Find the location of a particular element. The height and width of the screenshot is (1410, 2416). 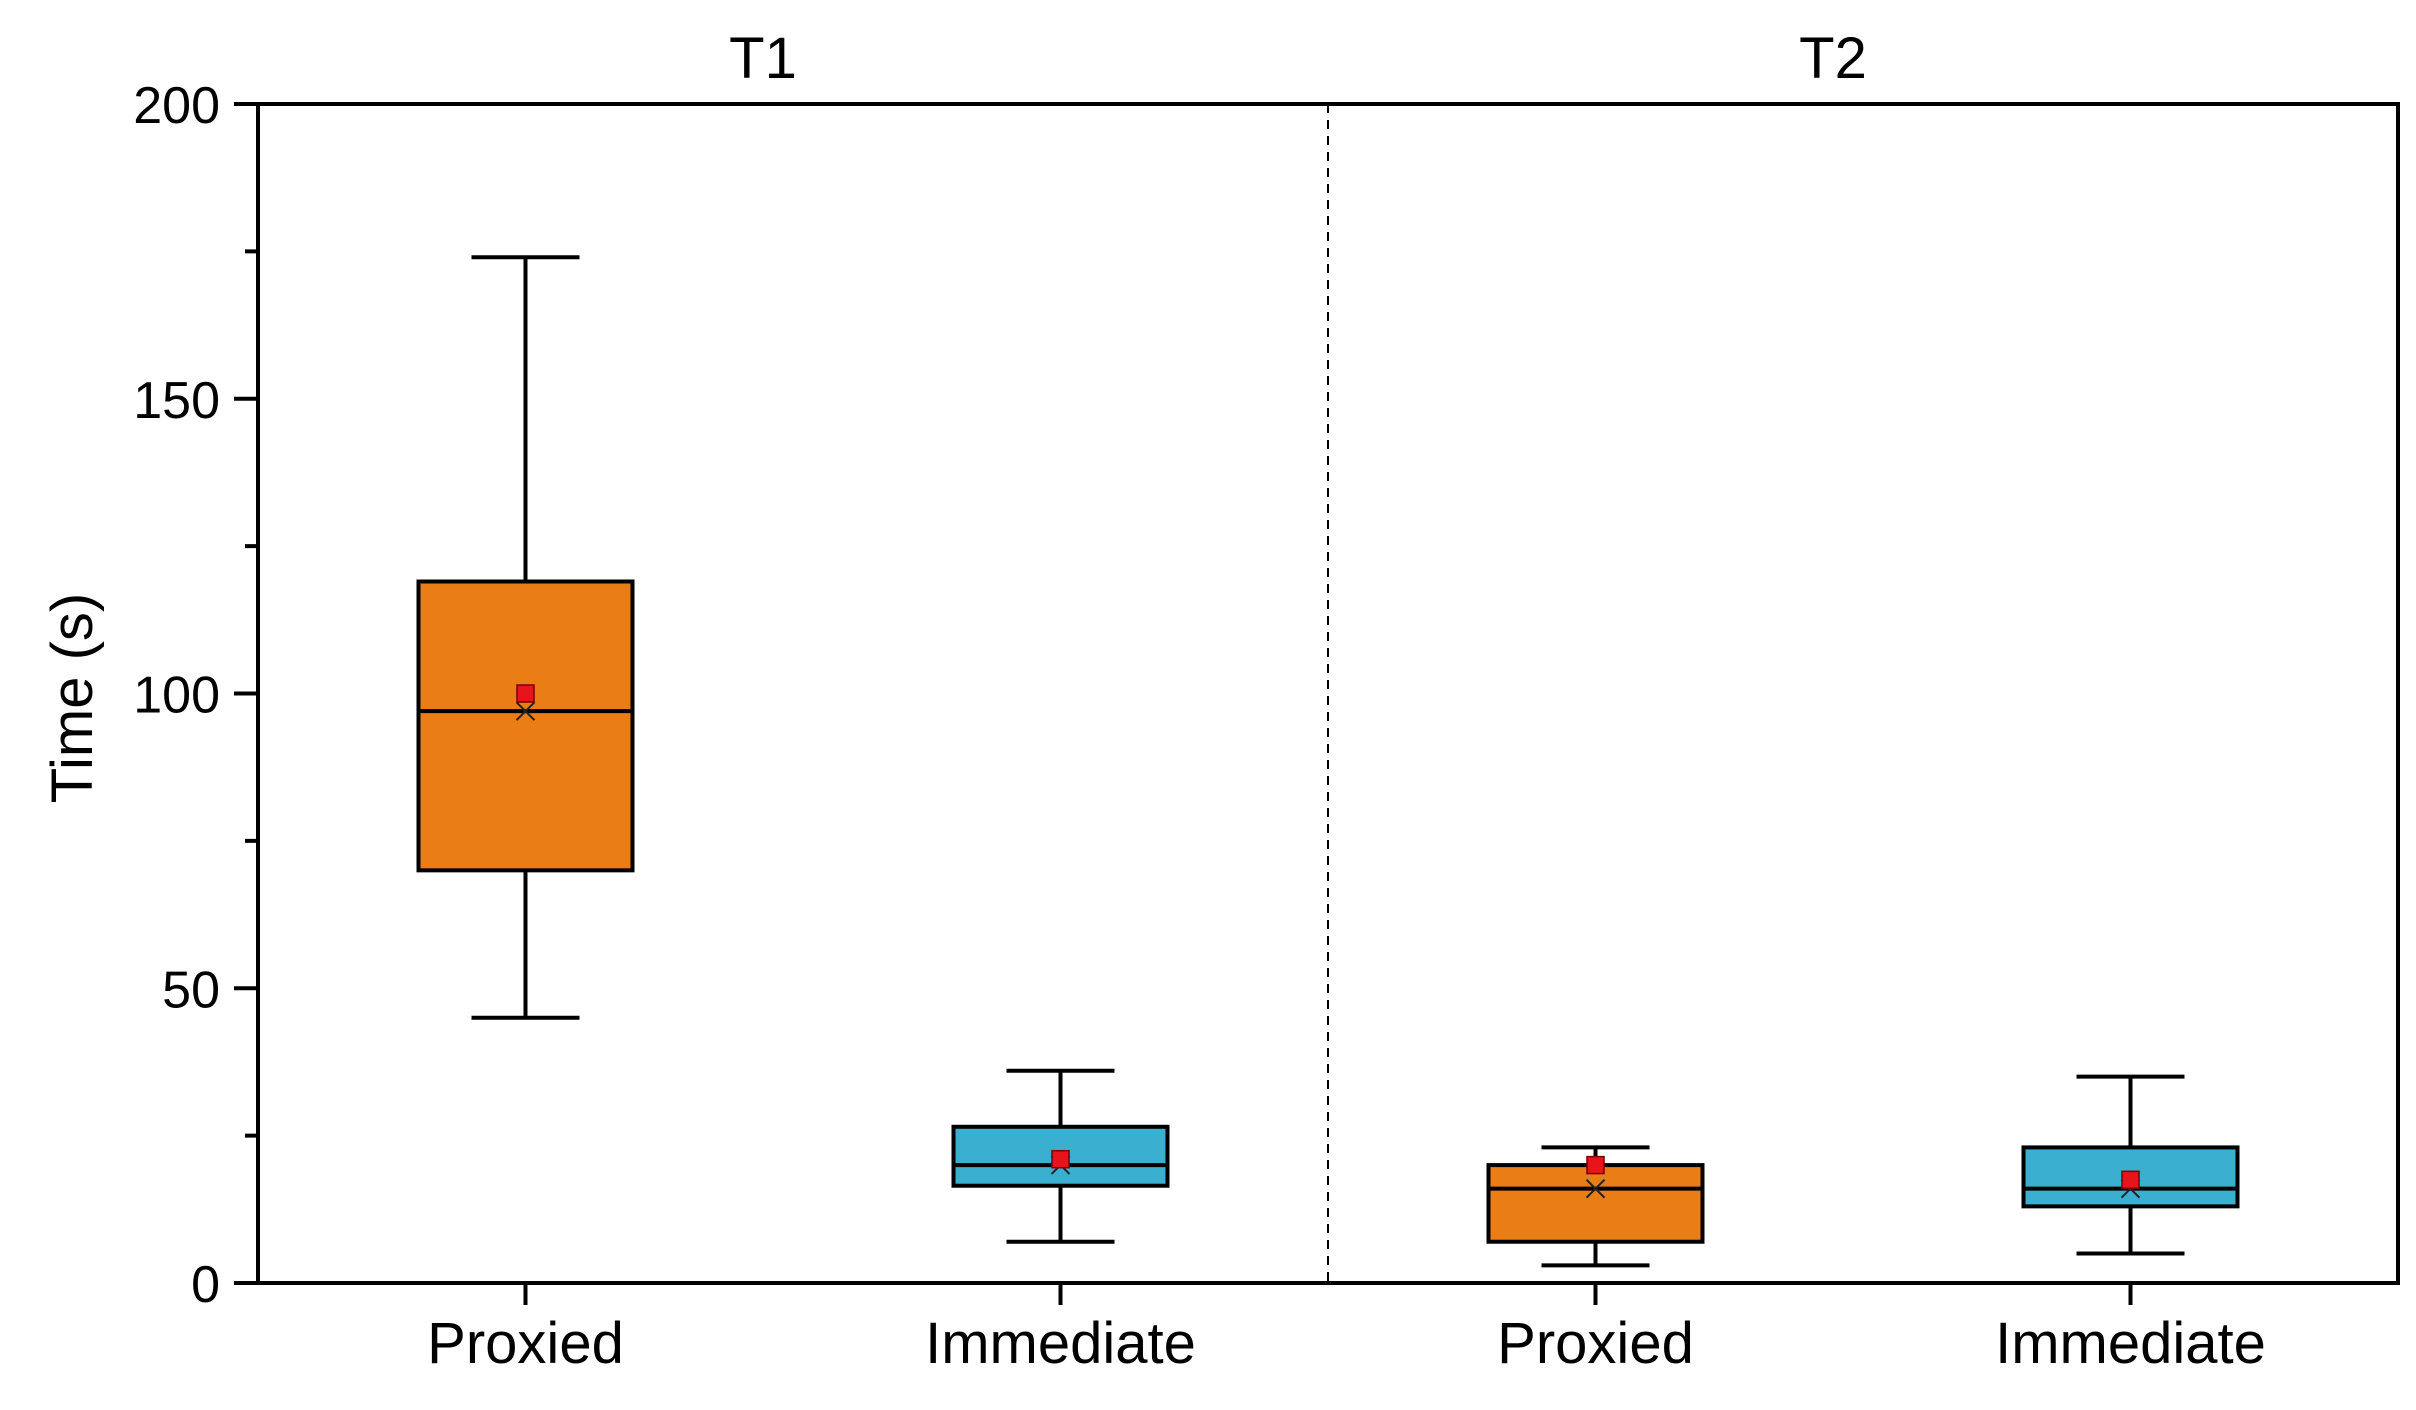

box-t1-proxied is located at coordinates (525, 726).